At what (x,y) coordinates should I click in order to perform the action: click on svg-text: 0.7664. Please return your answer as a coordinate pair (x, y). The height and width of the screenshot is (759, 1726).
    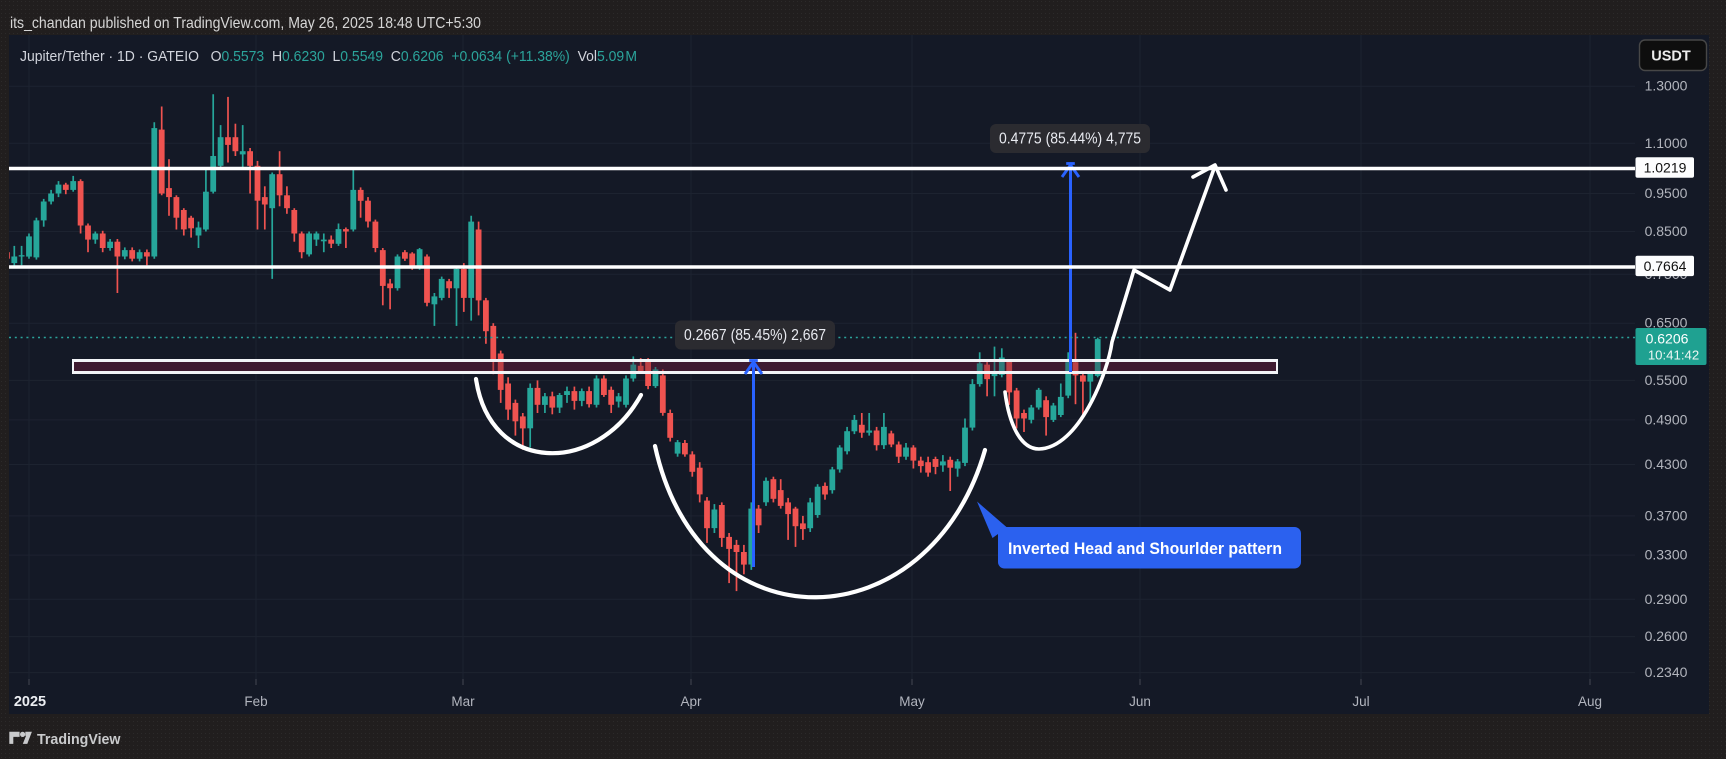
    Looking at the image, I should click on (1665, 266).